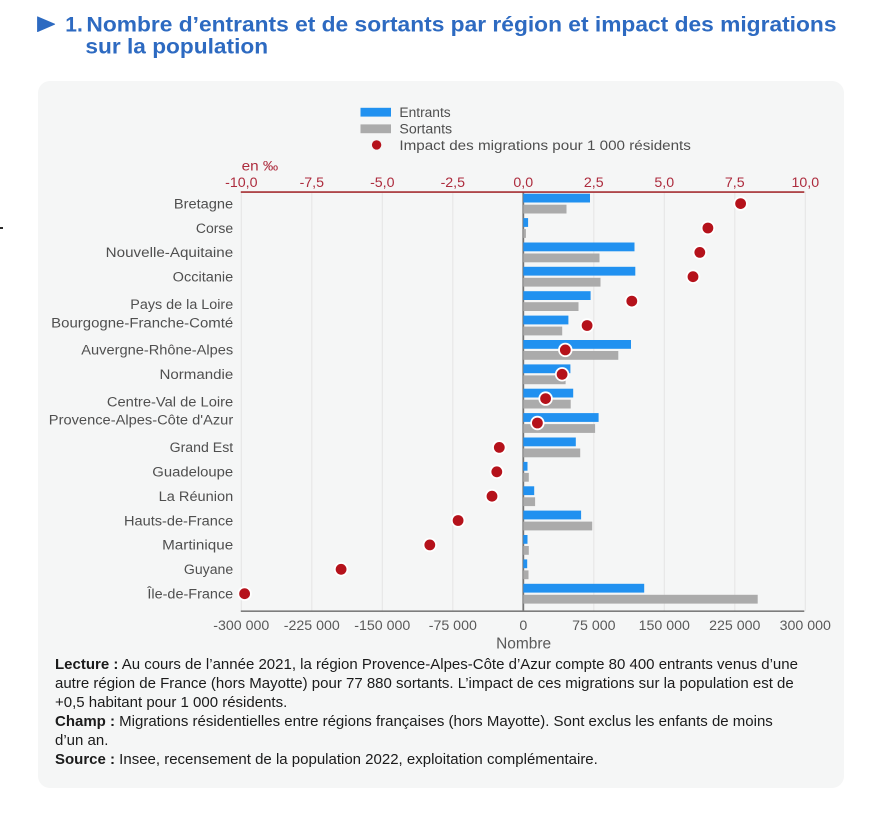  I want to click on svg-text: 0,0, so click(523, 183).